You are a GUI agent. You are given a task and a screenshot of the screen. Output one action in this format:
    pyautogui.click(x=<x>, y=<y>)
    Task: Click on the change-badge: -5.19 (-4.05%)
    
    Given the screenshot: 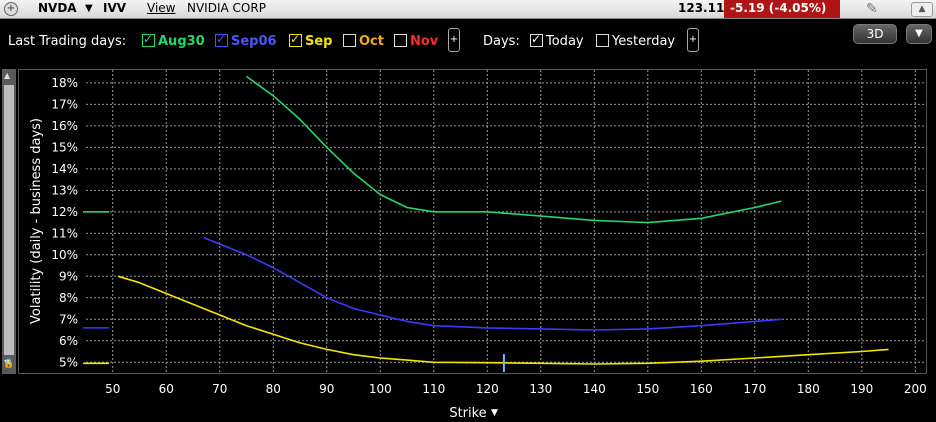 What is the action you would take?
    pyautogui.click(x=782, y=9)
    